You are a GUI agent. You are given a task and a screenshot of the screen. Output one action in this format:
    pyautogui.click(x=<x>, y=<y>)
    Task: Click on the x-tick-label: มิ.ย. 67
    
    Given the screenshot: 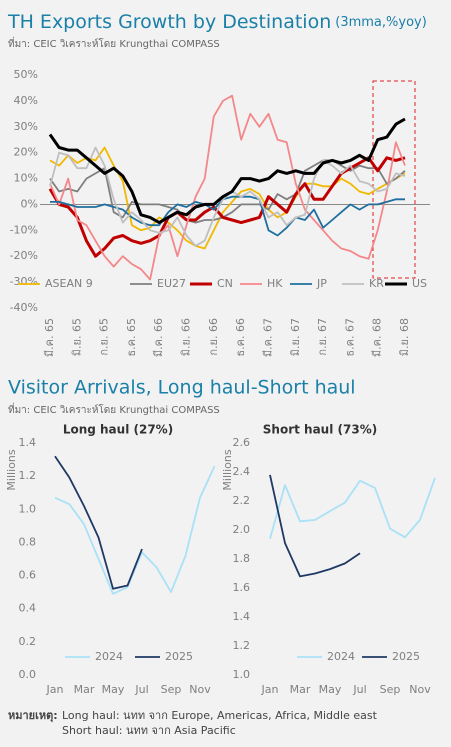 What is the action you would take?
    pyautogui.click(x=295, y=337)
    